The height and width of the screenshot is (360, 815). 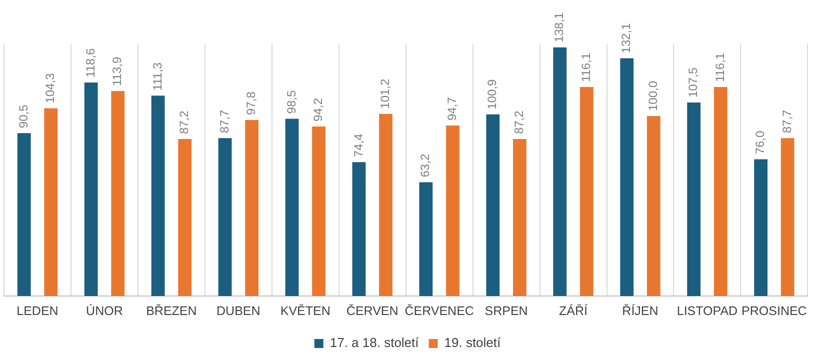 What do you see at coordinates (104, 311) in the screenshot?
I see `x-tick-label: ÚNOR` at bounding box center [104, 311].